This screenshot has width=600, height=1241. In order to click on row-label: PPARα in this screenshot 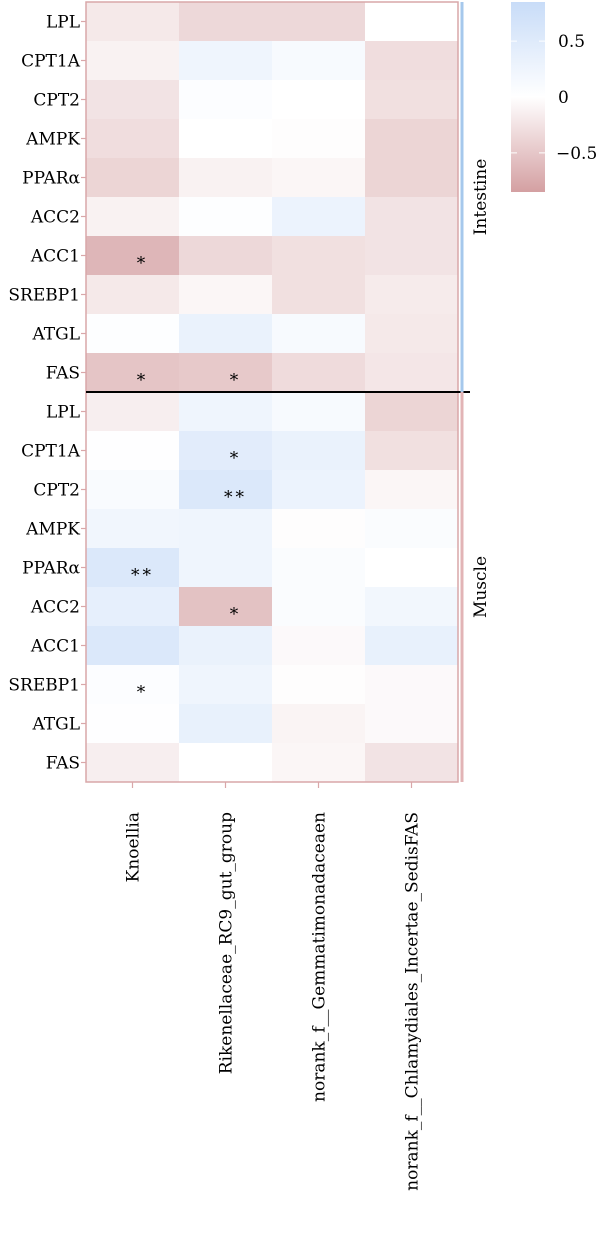, I will do `click(51, 569)`.